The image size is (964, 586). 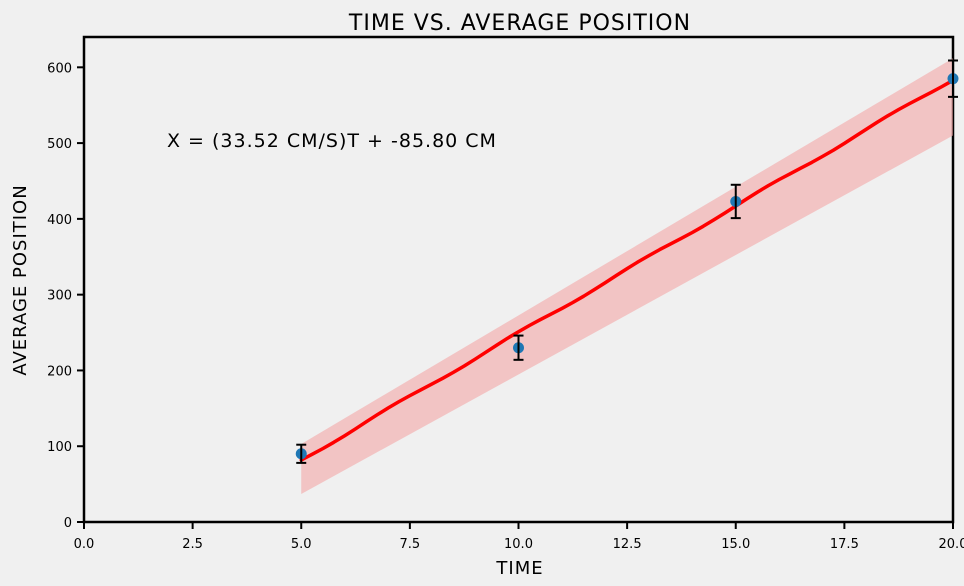 I want to click on chart-title: TIME VS. AVERAGE POSITION, so click(x=519, y=23).